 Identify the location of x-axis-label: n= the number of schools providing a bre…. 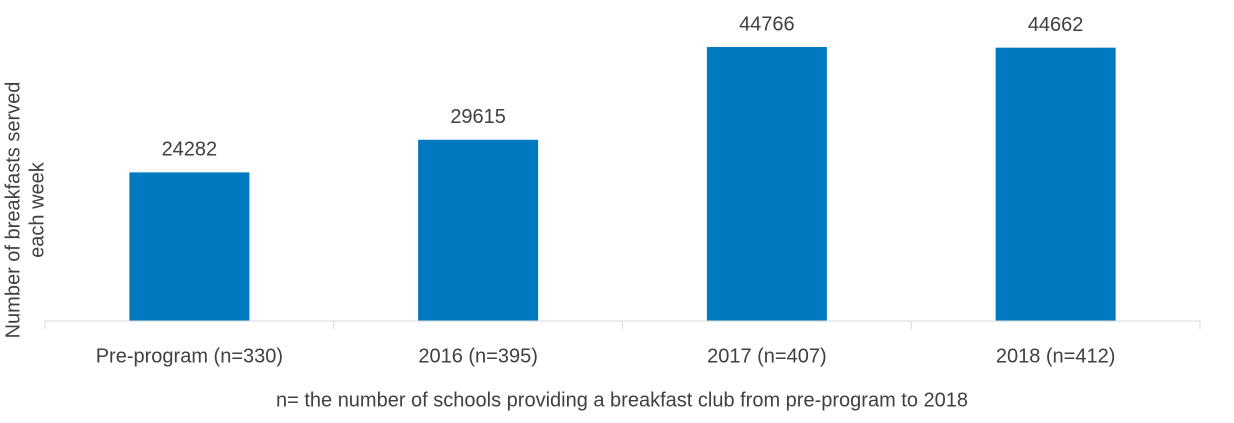
(622, 400).